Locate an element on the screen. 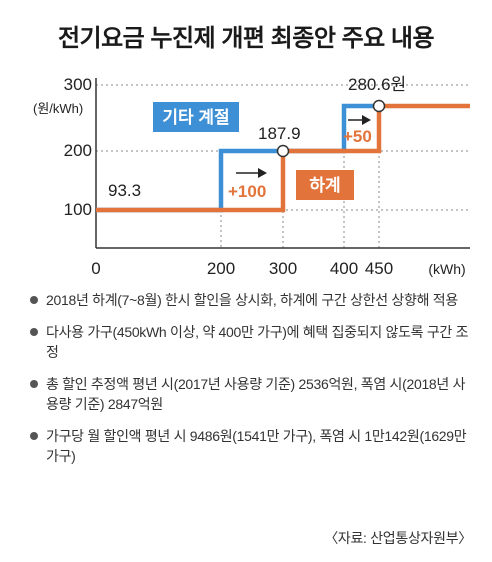 The image size is (492, 562). x-tick-label-200: 200 is located at coordinates (221, 268).